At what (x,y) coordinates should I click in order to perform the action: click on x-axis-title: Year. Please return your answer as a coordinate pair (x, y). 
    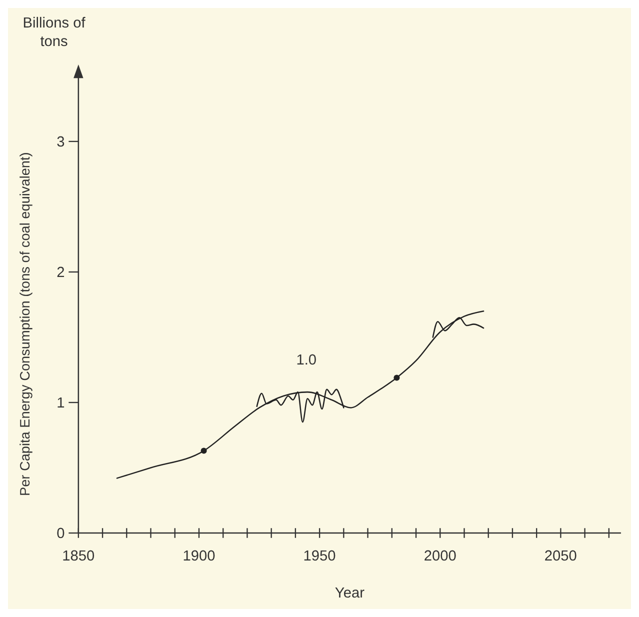
    Looking at the image, I should click on (349, 593).